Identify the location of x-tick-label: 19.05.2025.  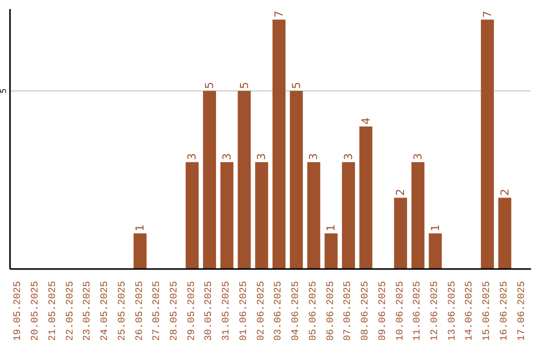
(18, 310).